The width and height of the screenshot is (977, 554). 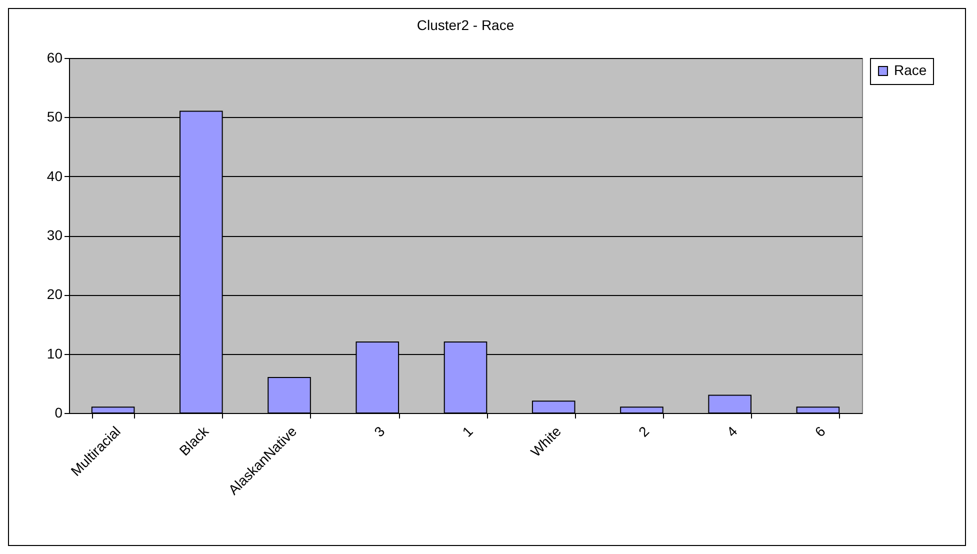 I want to click on y-tick-label: 40, so click(x=54, y=176).